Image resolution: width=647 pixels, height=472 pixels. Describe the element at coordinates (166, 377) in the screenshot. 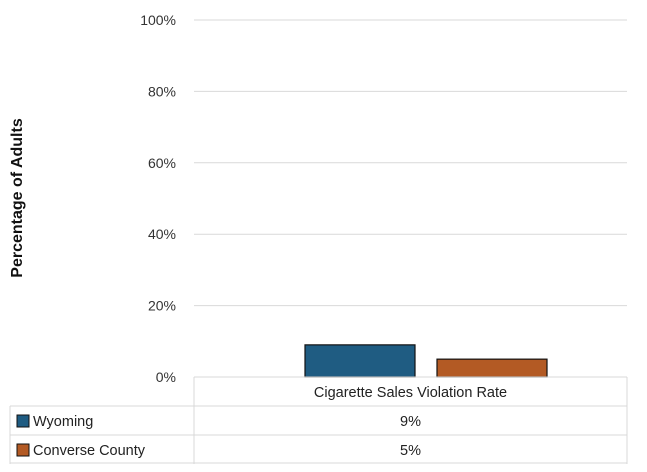

I see `y-tick-label: 0%` at that location.